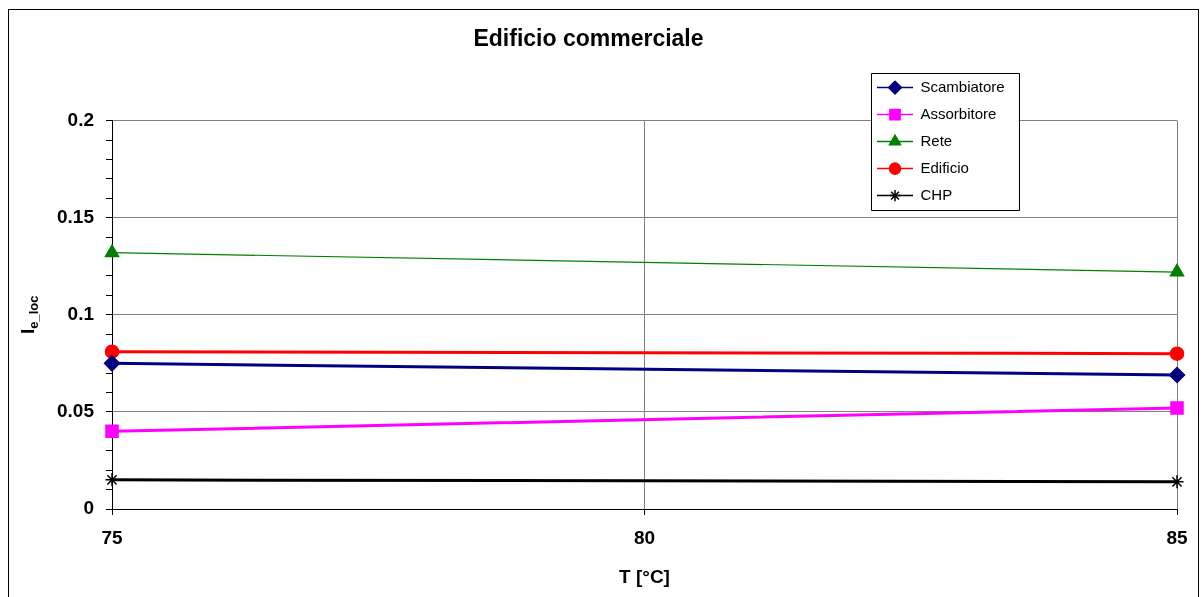  What do you see at coordinates (958, 113) in the screenshot?
I see `legend-label: Assorbitore` at bounding box center [958, 113].